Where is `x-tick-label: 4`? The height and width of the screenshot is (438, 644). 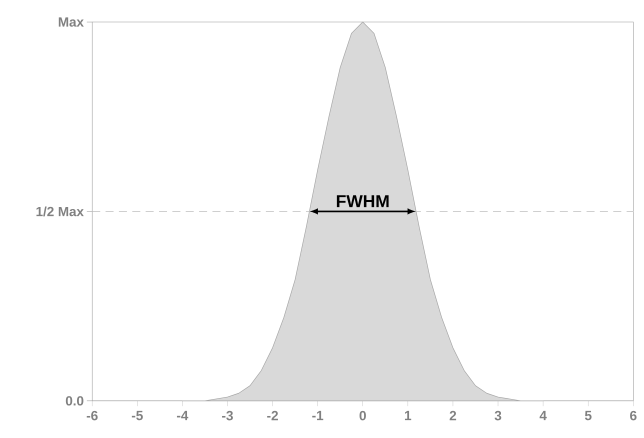
x-tick-label: 4 is located at coordinates (543, 415).